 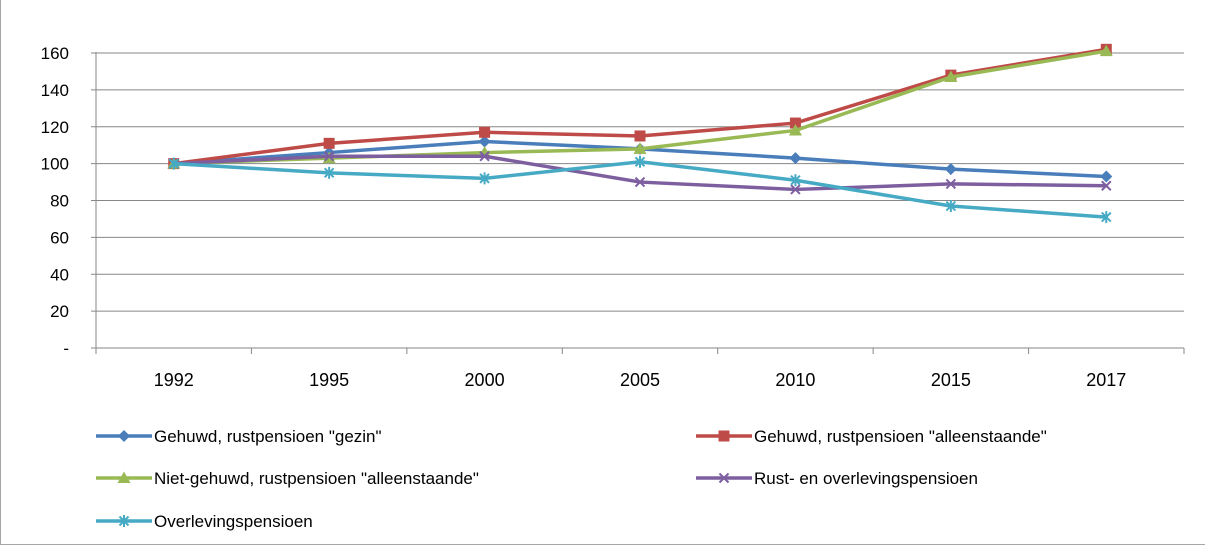 I want to click on legend-label: Gehuwd, rustpensioen "alleenstaande", so click(x=900, y=436).